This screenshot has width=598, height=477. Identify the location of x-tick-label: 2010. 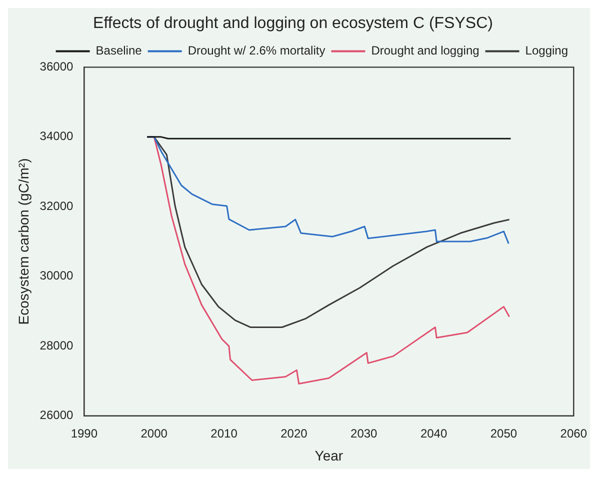
(224, 433).